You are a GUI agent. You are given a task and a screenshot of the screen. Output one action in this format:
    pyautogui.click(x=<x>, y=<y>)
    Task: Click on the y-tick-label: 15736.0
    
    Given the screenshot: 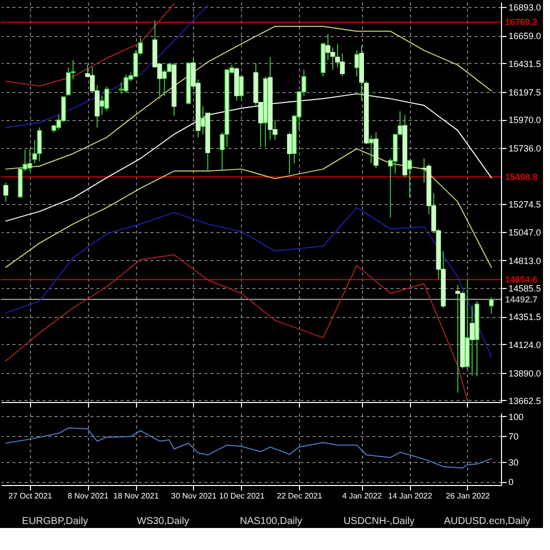 What is the action you would take?
    pyautogui.click(x=525, y=148)
    